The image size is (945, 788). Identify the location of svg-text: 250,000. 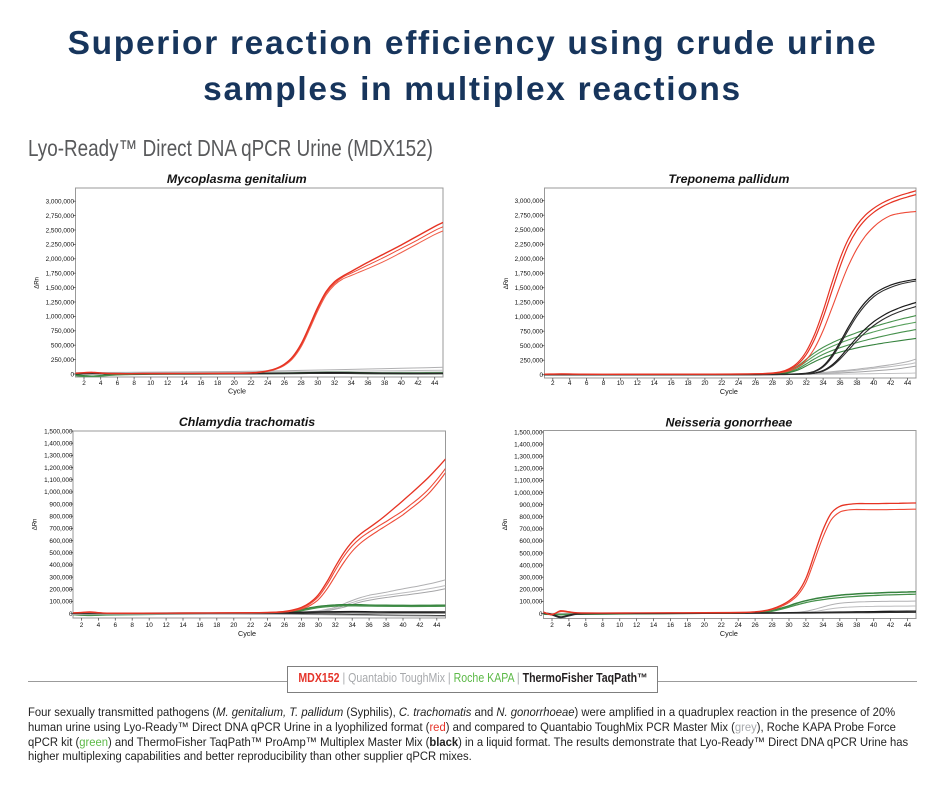
(532, 361).